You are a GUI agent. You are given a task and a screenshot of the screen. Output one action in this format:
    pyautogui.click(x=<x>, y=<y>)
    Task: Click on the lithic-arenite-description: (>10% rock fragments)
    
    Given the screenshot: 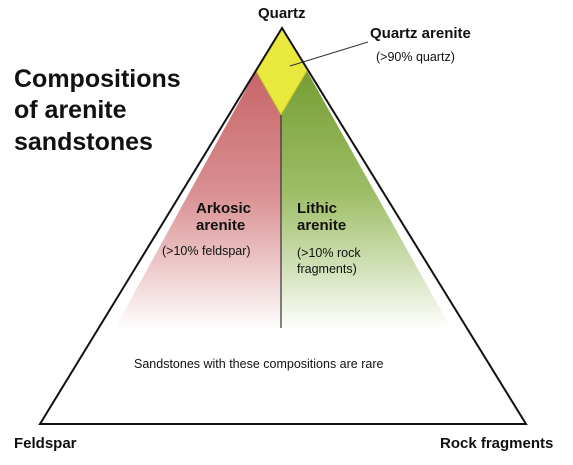 What is the action you would take?
    pyautogui.click(x=329, y=261)
    